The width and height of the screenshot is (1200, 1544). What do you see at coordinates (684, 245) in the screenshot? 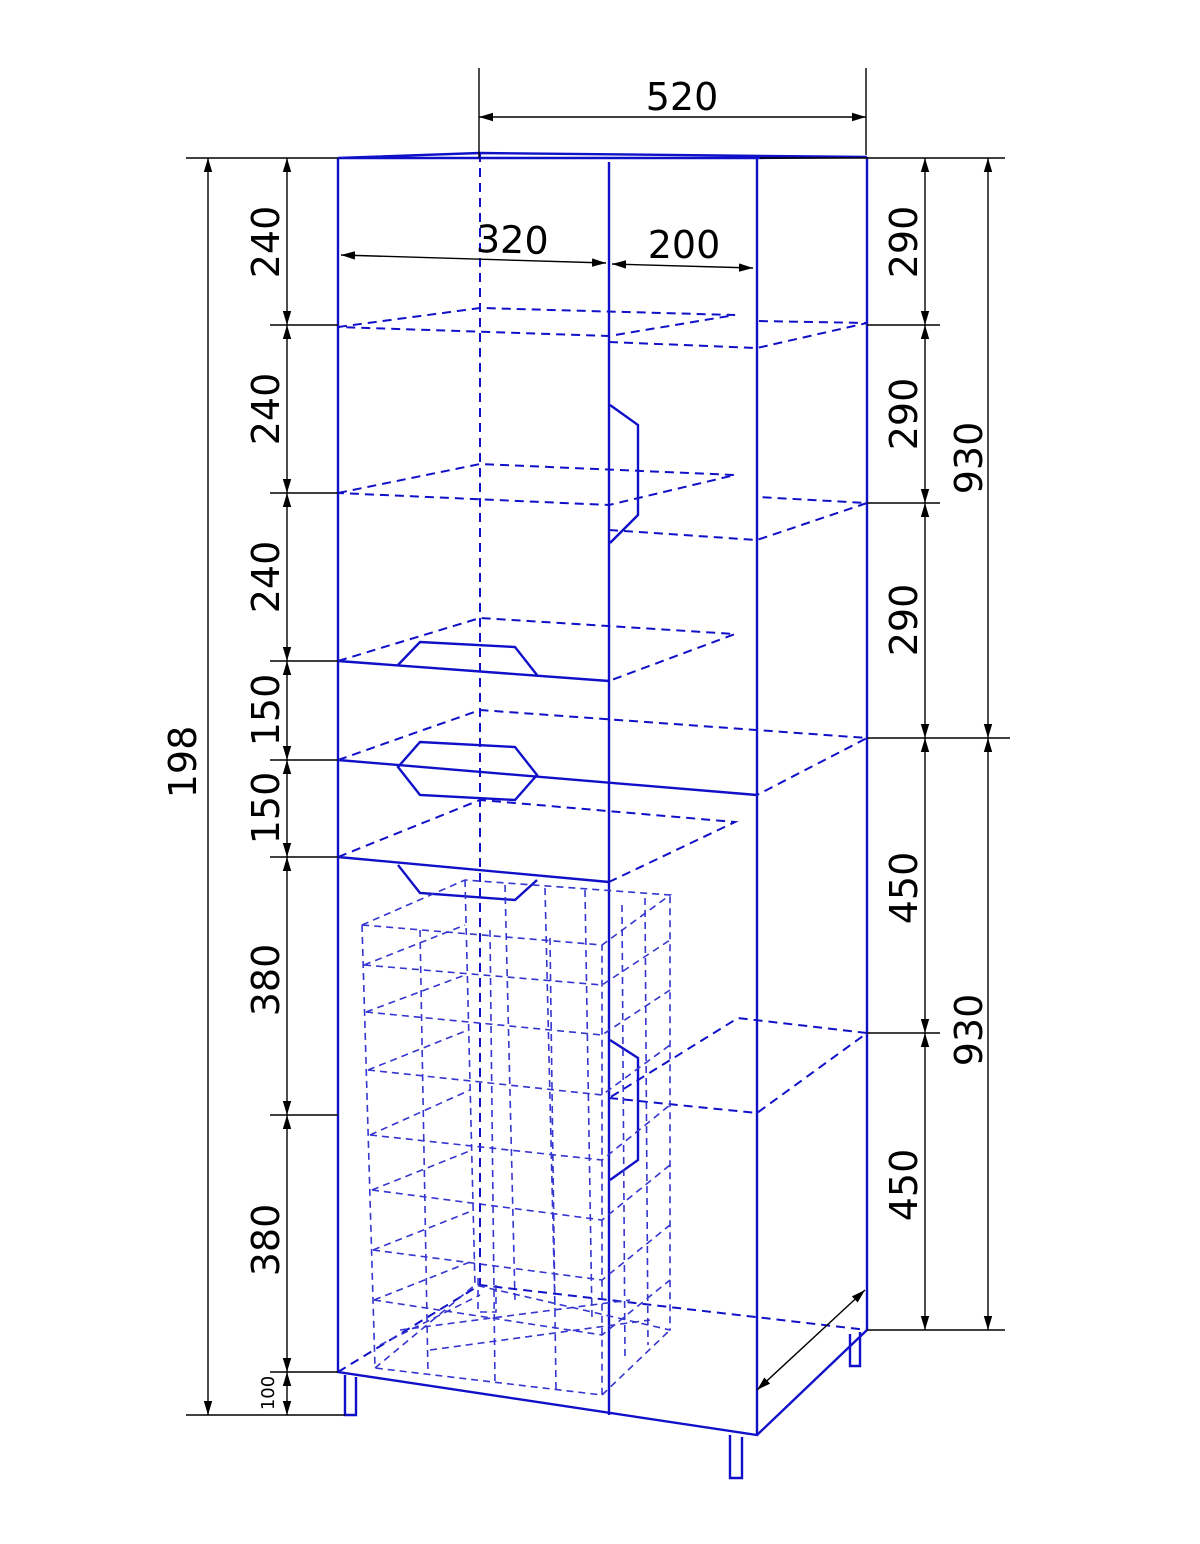
I see `right-section-width-label: 200` at bounding box center [684, 245].